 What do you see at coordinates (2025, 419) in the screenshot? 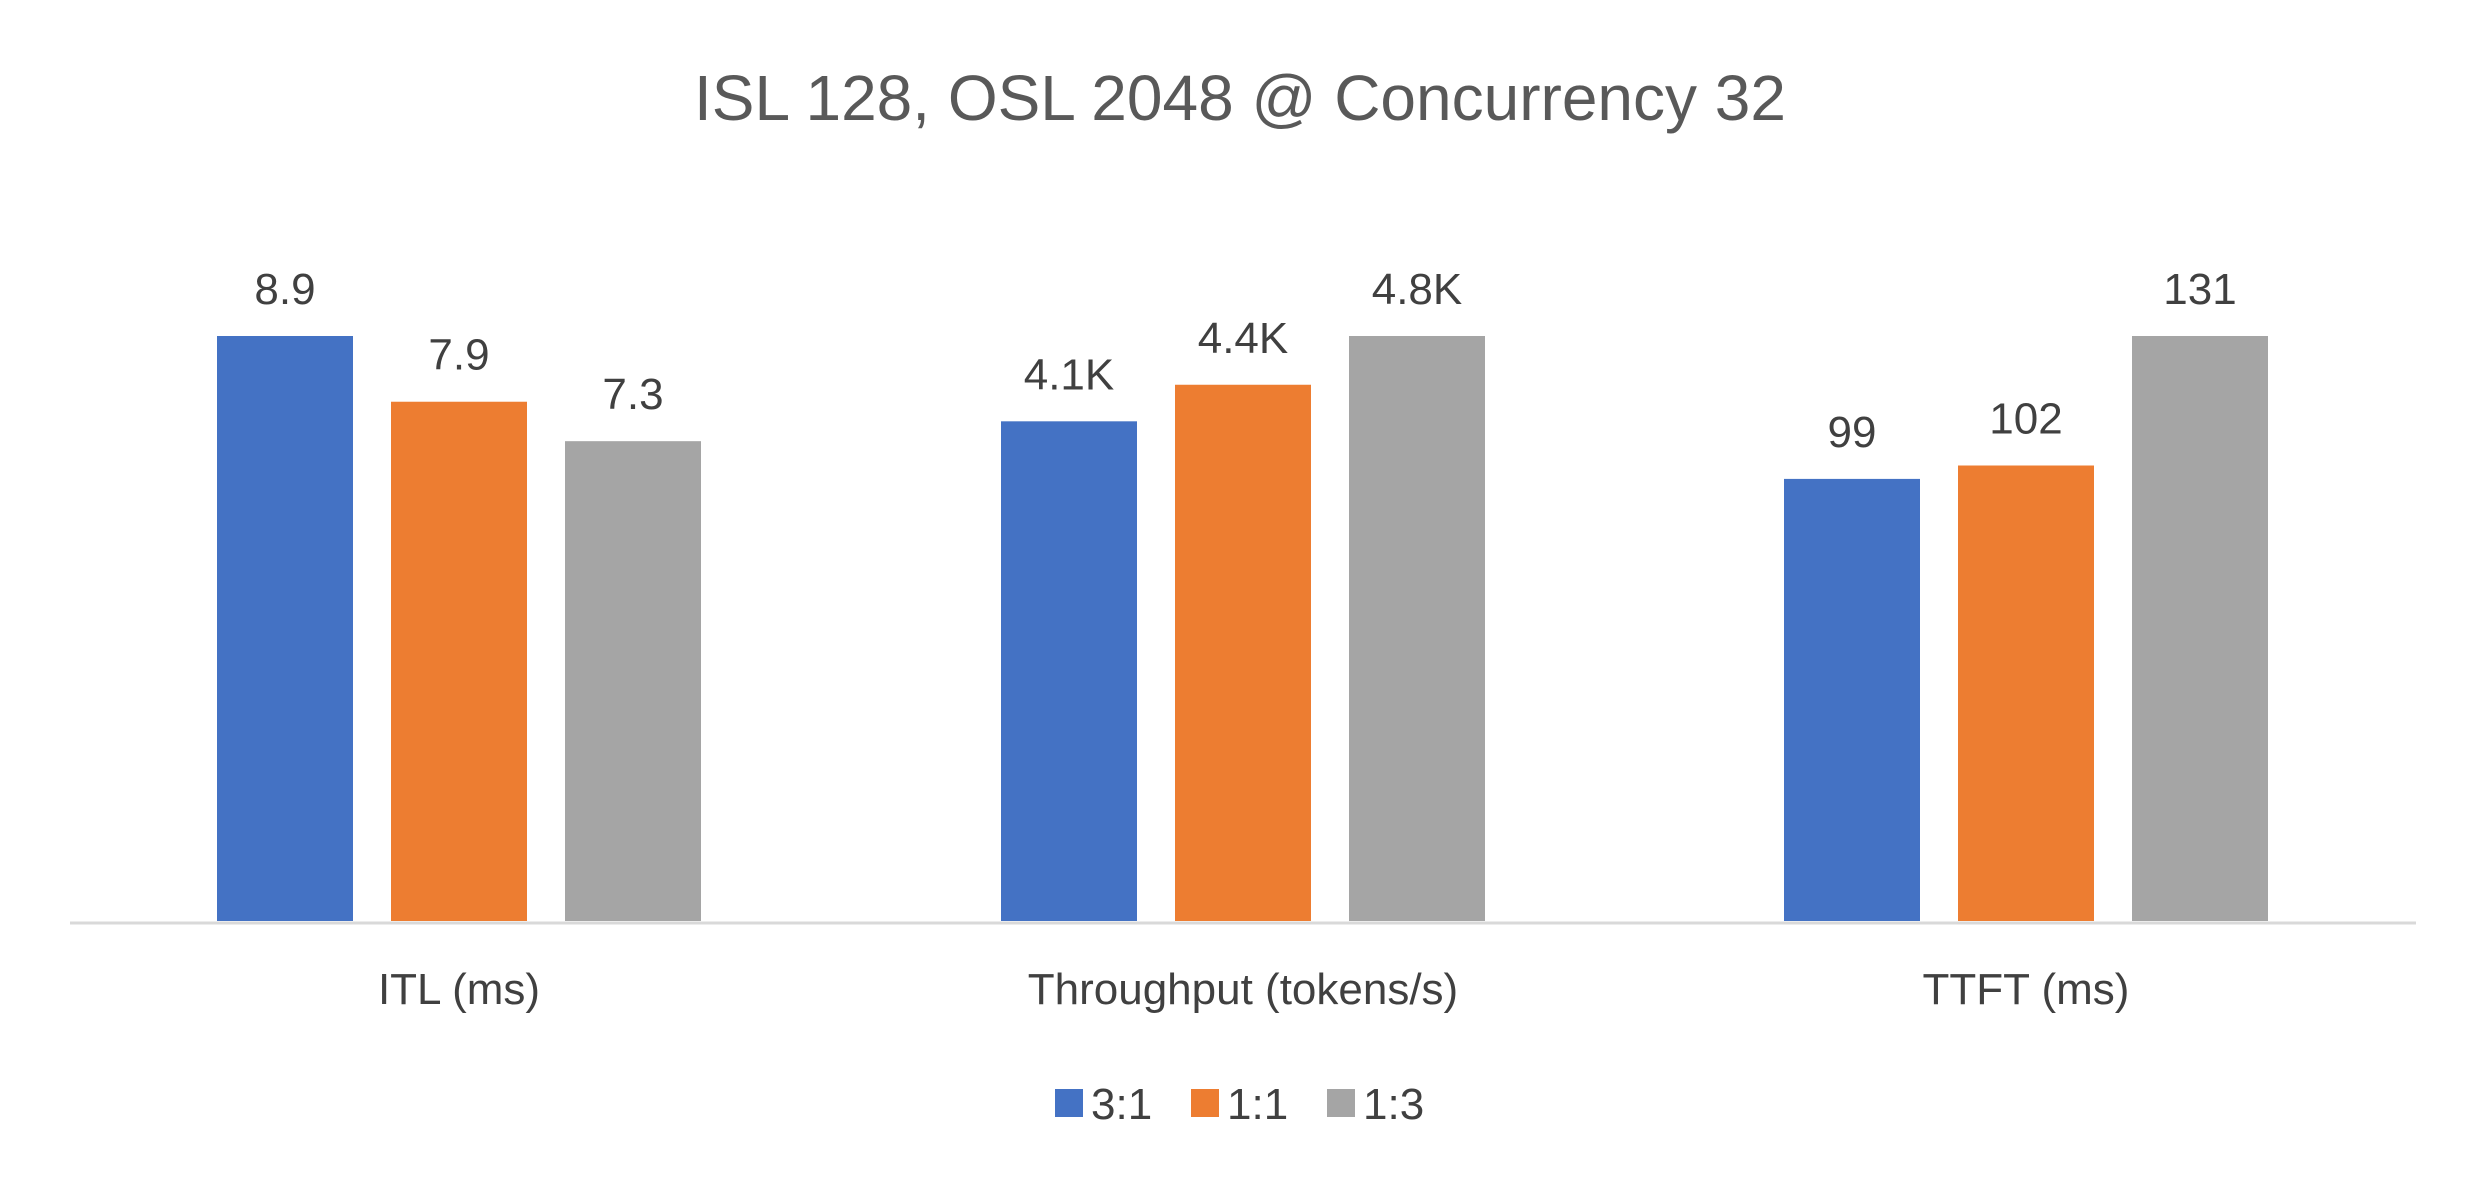
I see `data-label: 102` at bounding box center [2025, 419].